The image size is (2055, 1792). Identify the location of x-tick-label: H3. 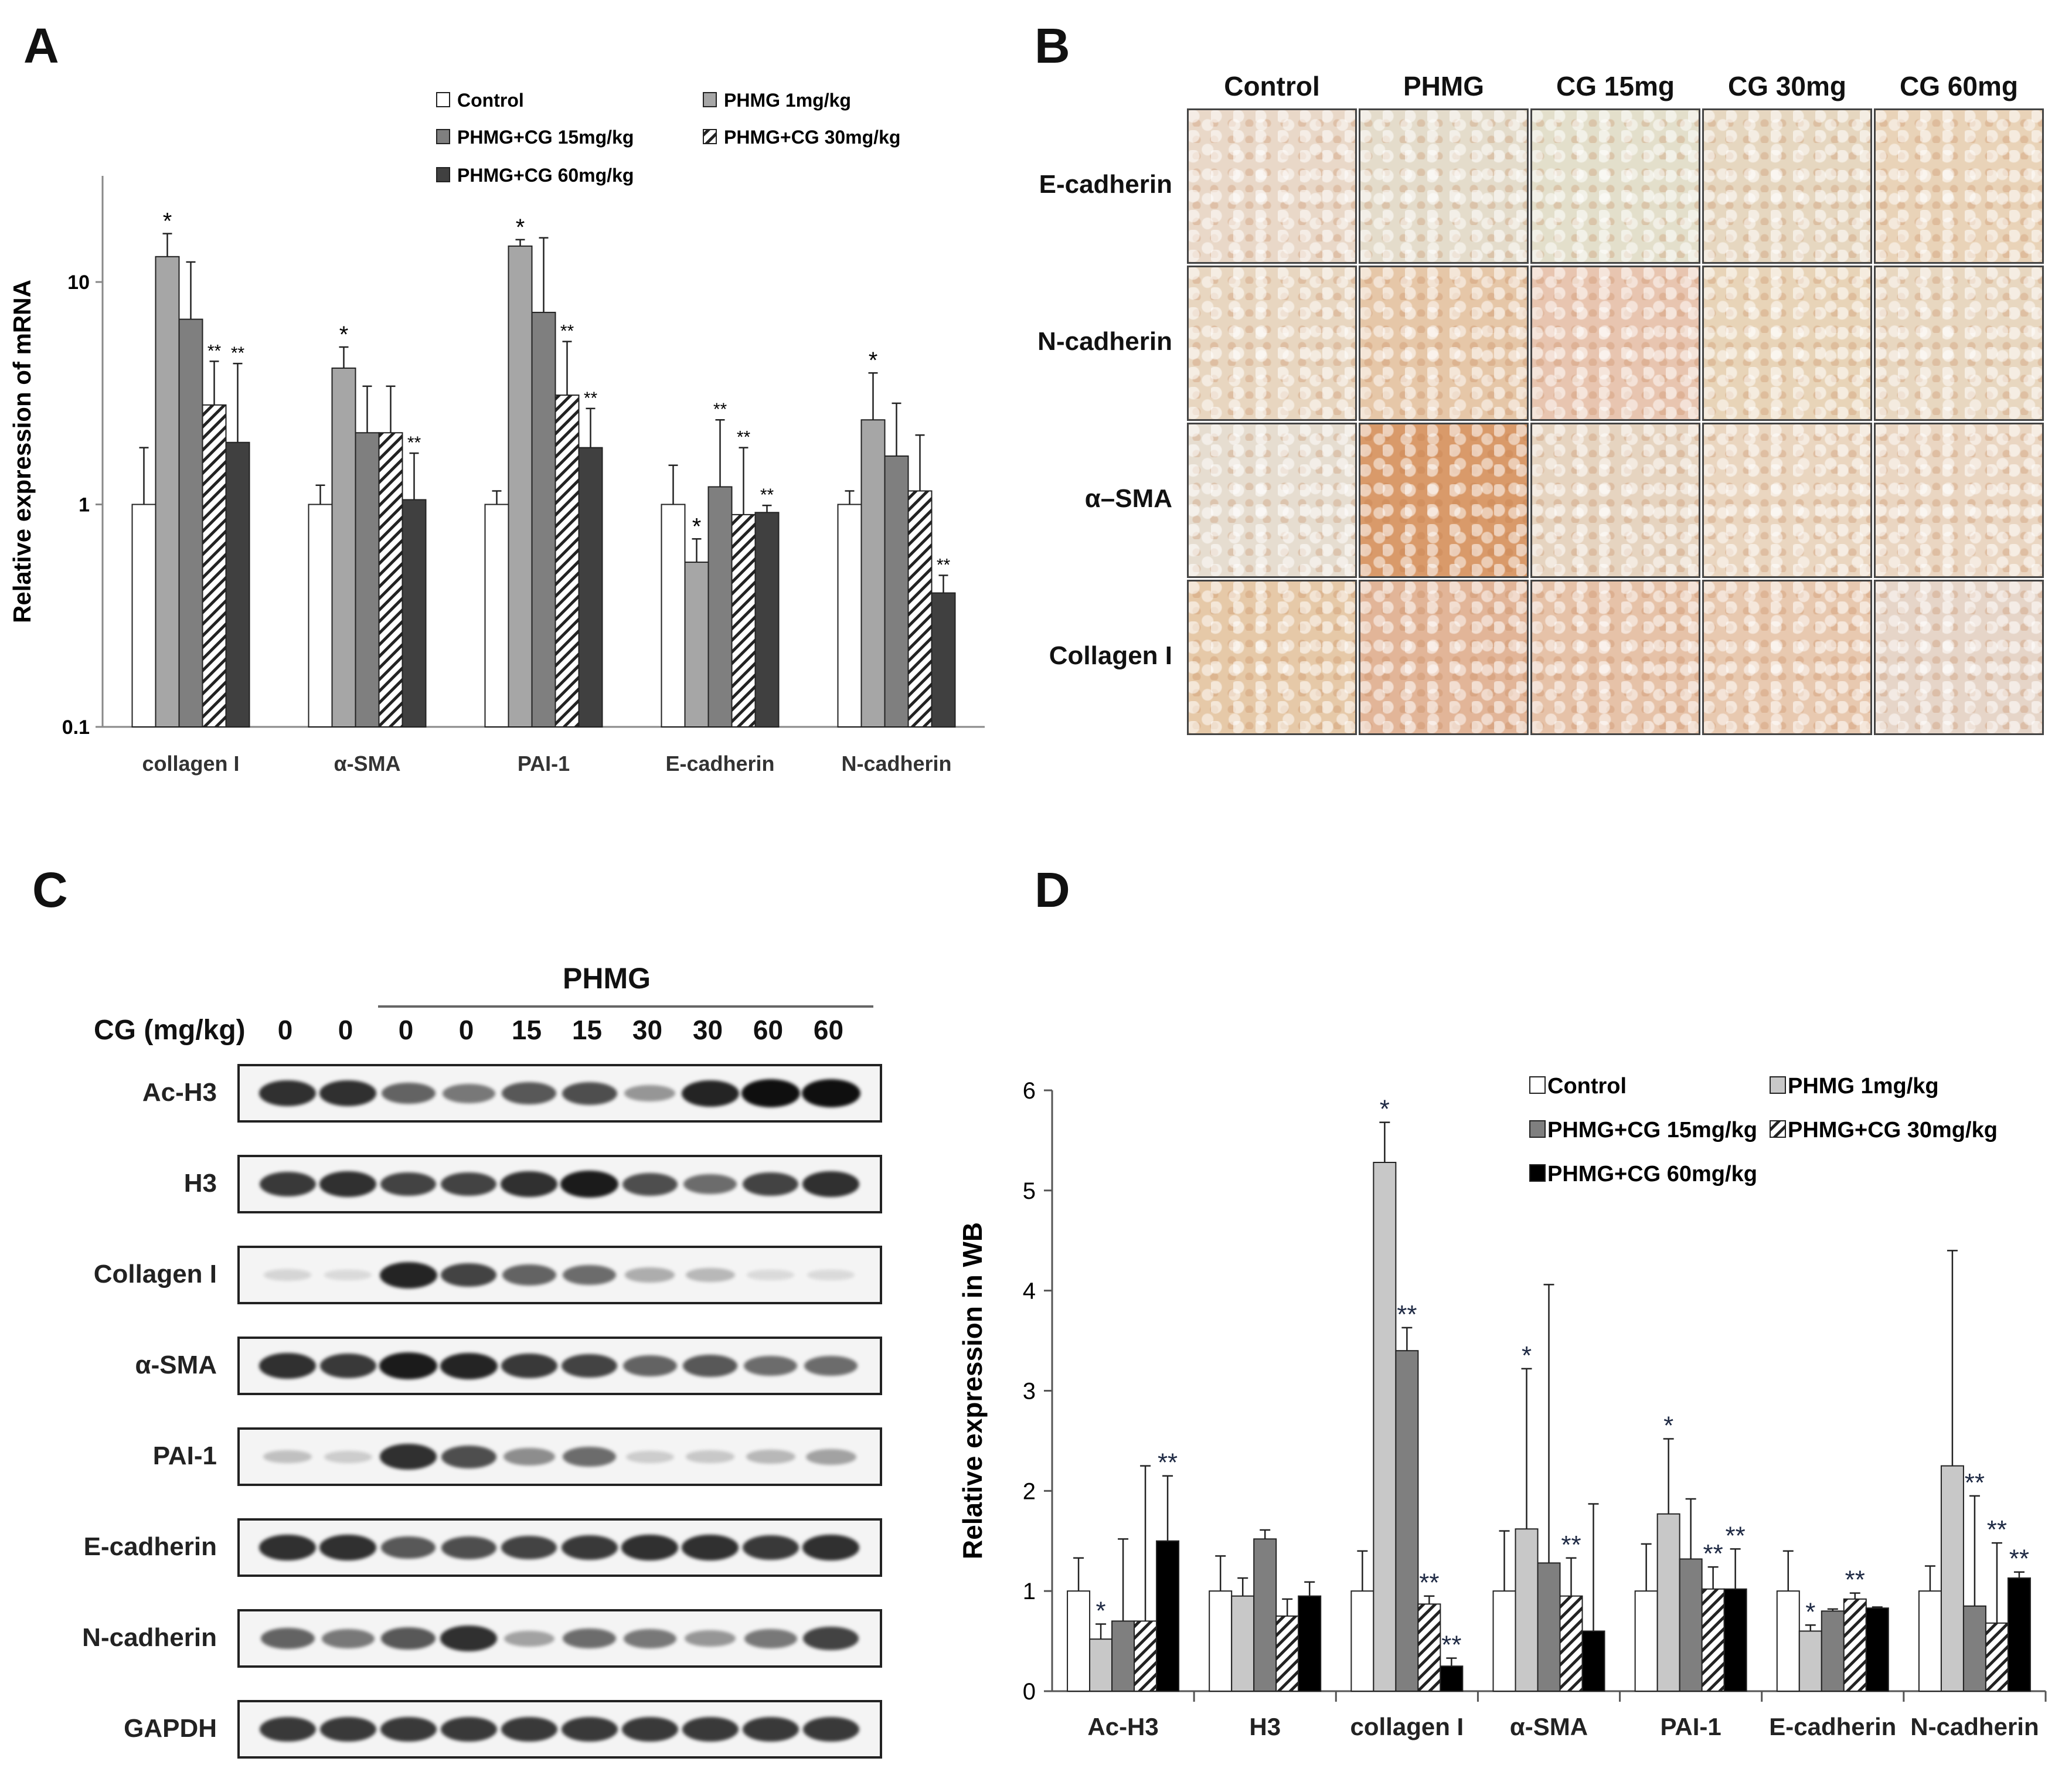
(1265, 1727).